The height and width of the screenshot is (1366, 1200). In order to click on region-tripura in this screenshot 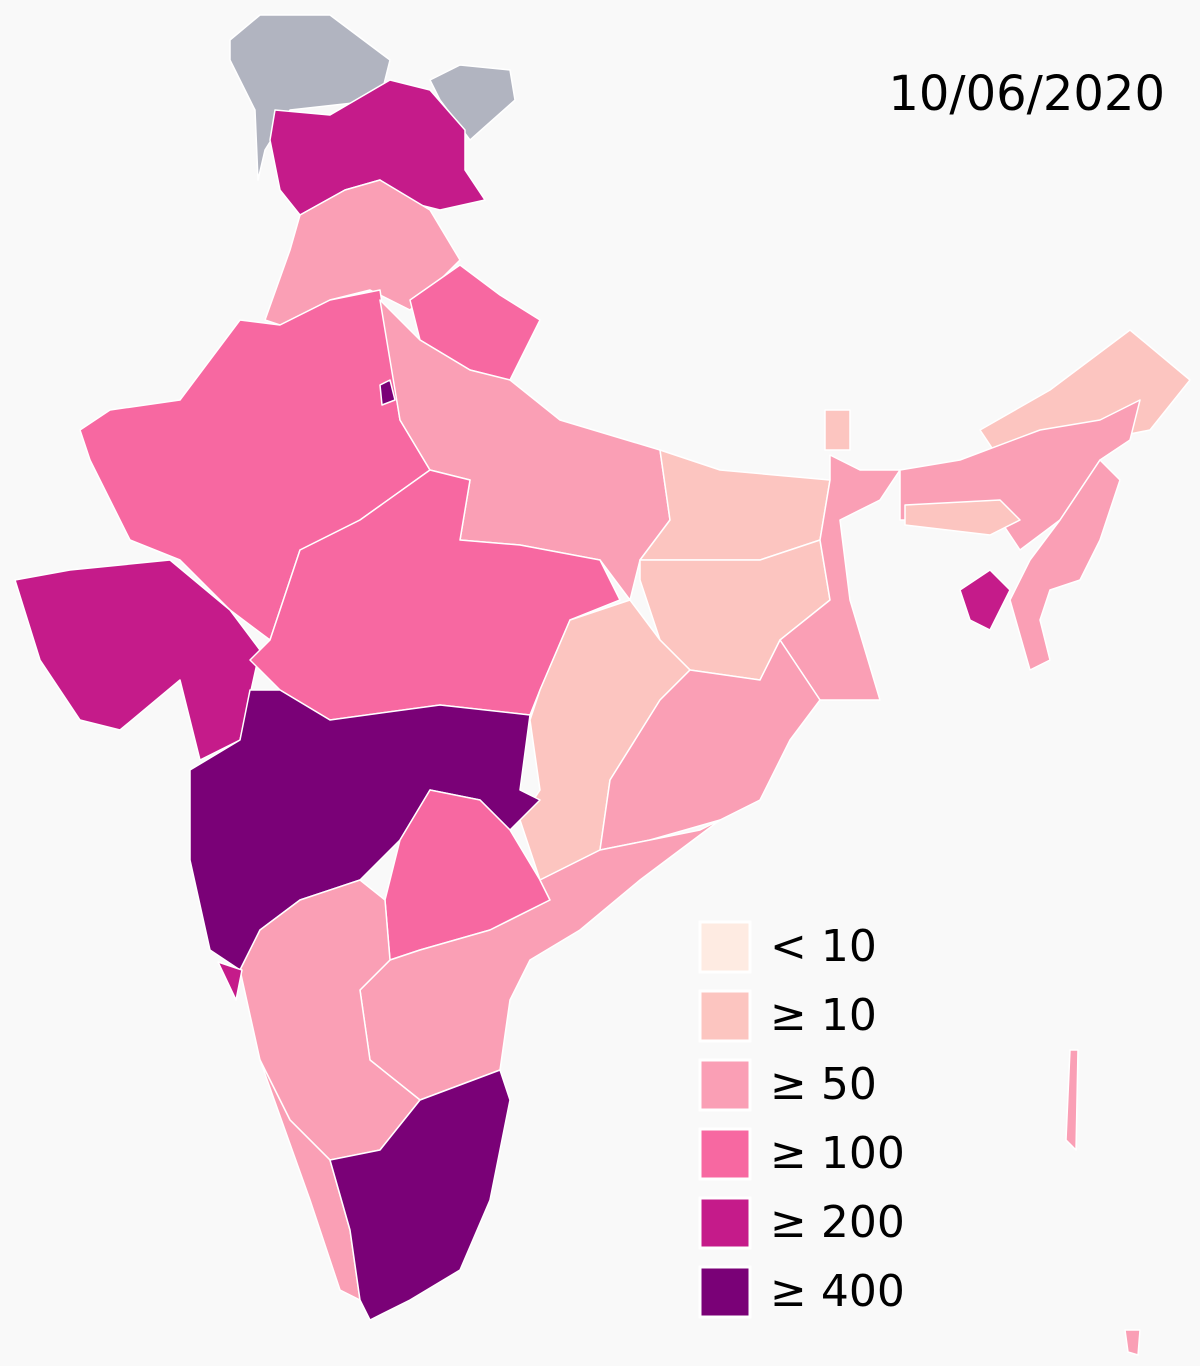, I will do `click(985, 600)`.